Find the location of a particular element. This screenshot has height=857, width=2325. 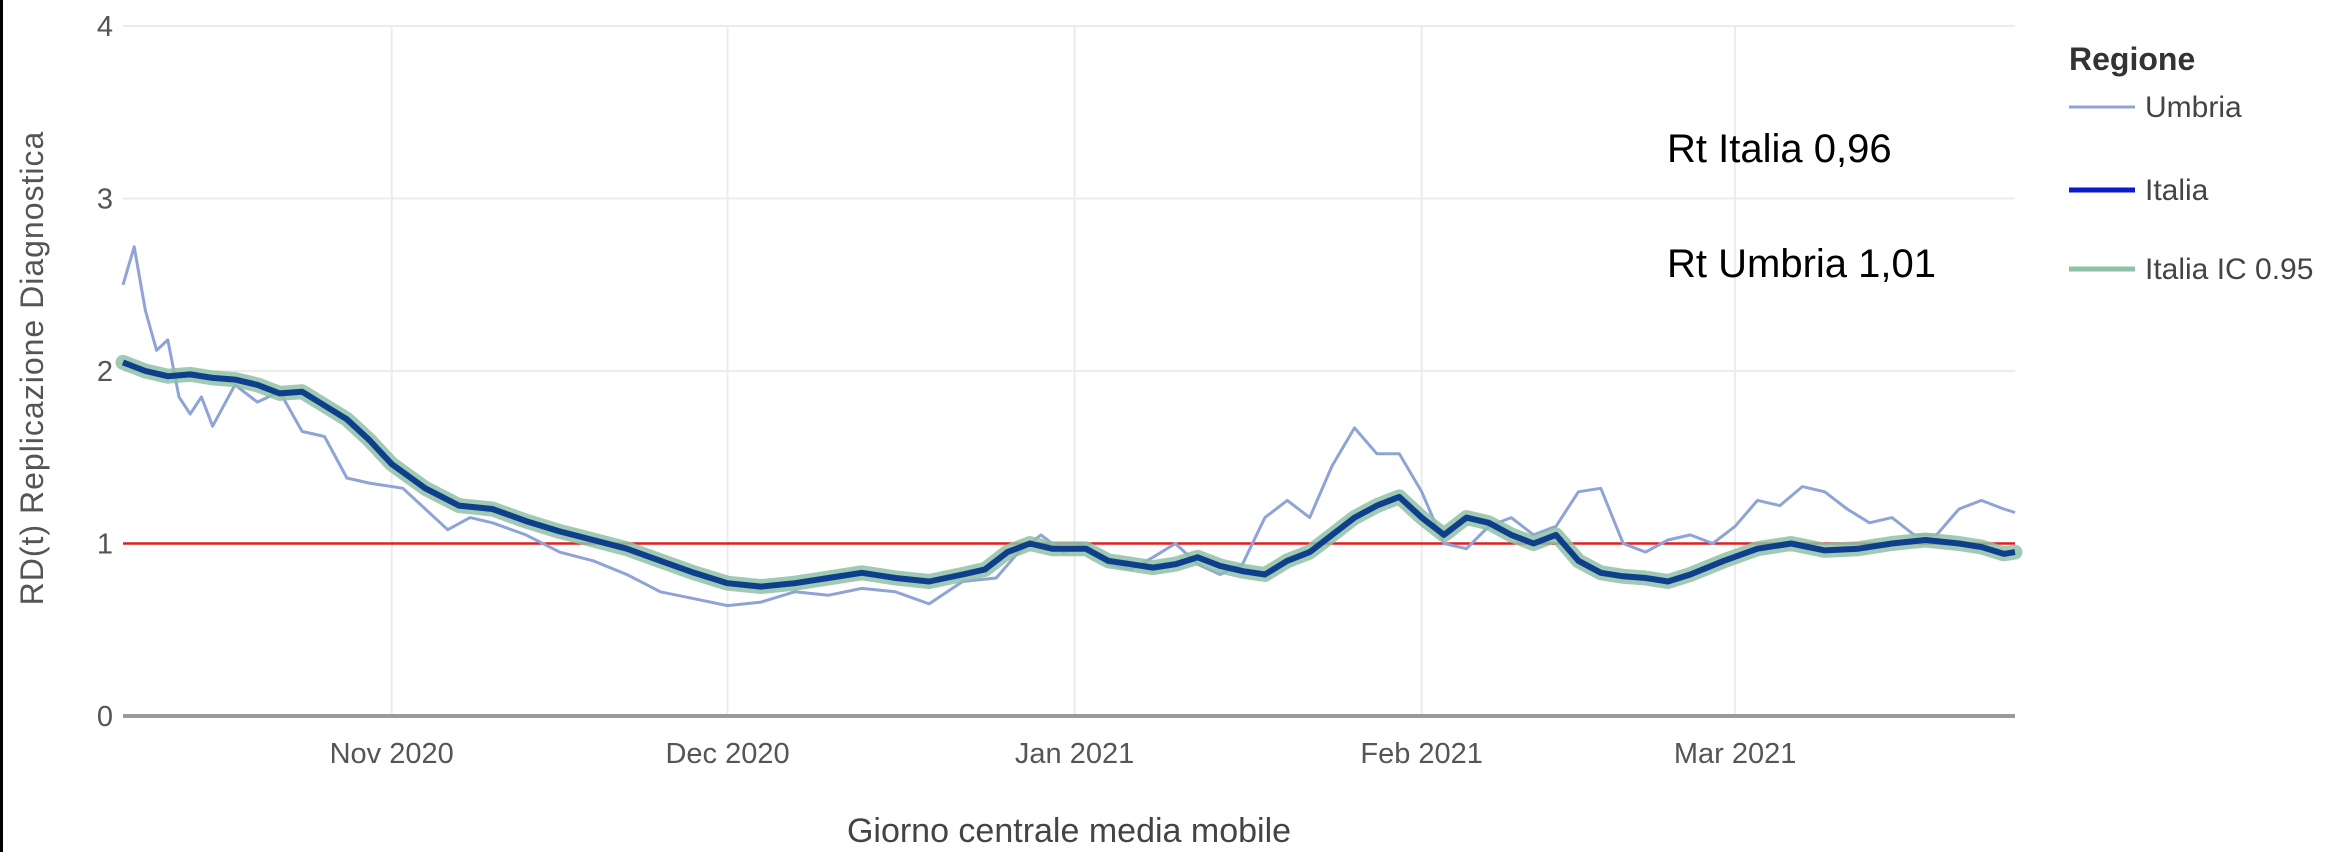

x-tick-label: Dec 2020 is located at coordinates (727, 754).